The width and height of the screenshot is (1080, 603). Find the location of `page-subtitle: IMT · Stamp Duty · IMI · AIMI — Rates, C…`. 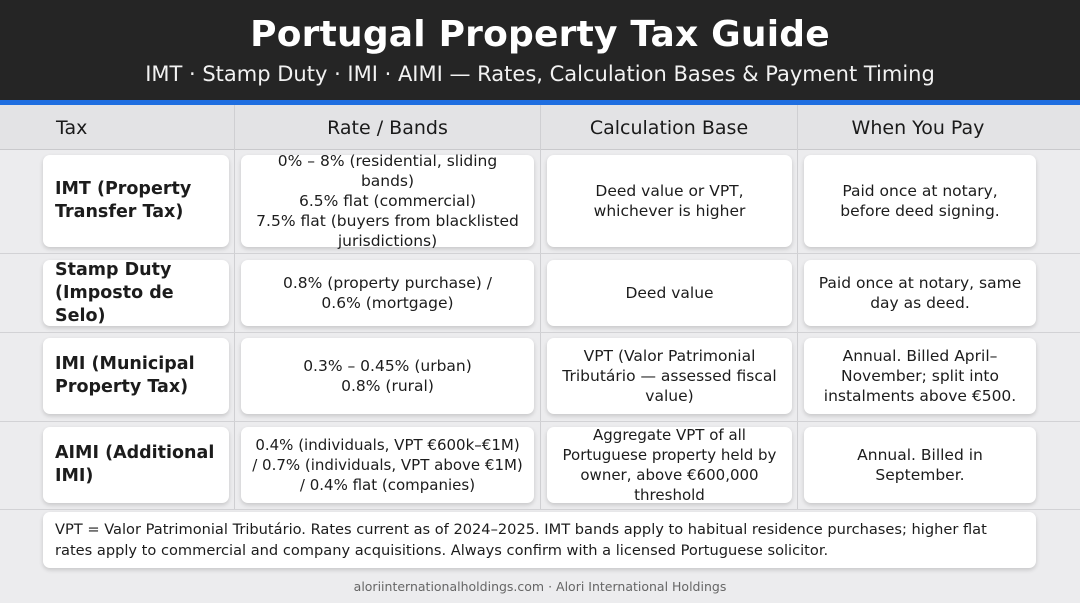

page-subtitle: IMT · Stamp Duty · IMI · AIMI — Rates, C… is located at coordinates (540, 74).